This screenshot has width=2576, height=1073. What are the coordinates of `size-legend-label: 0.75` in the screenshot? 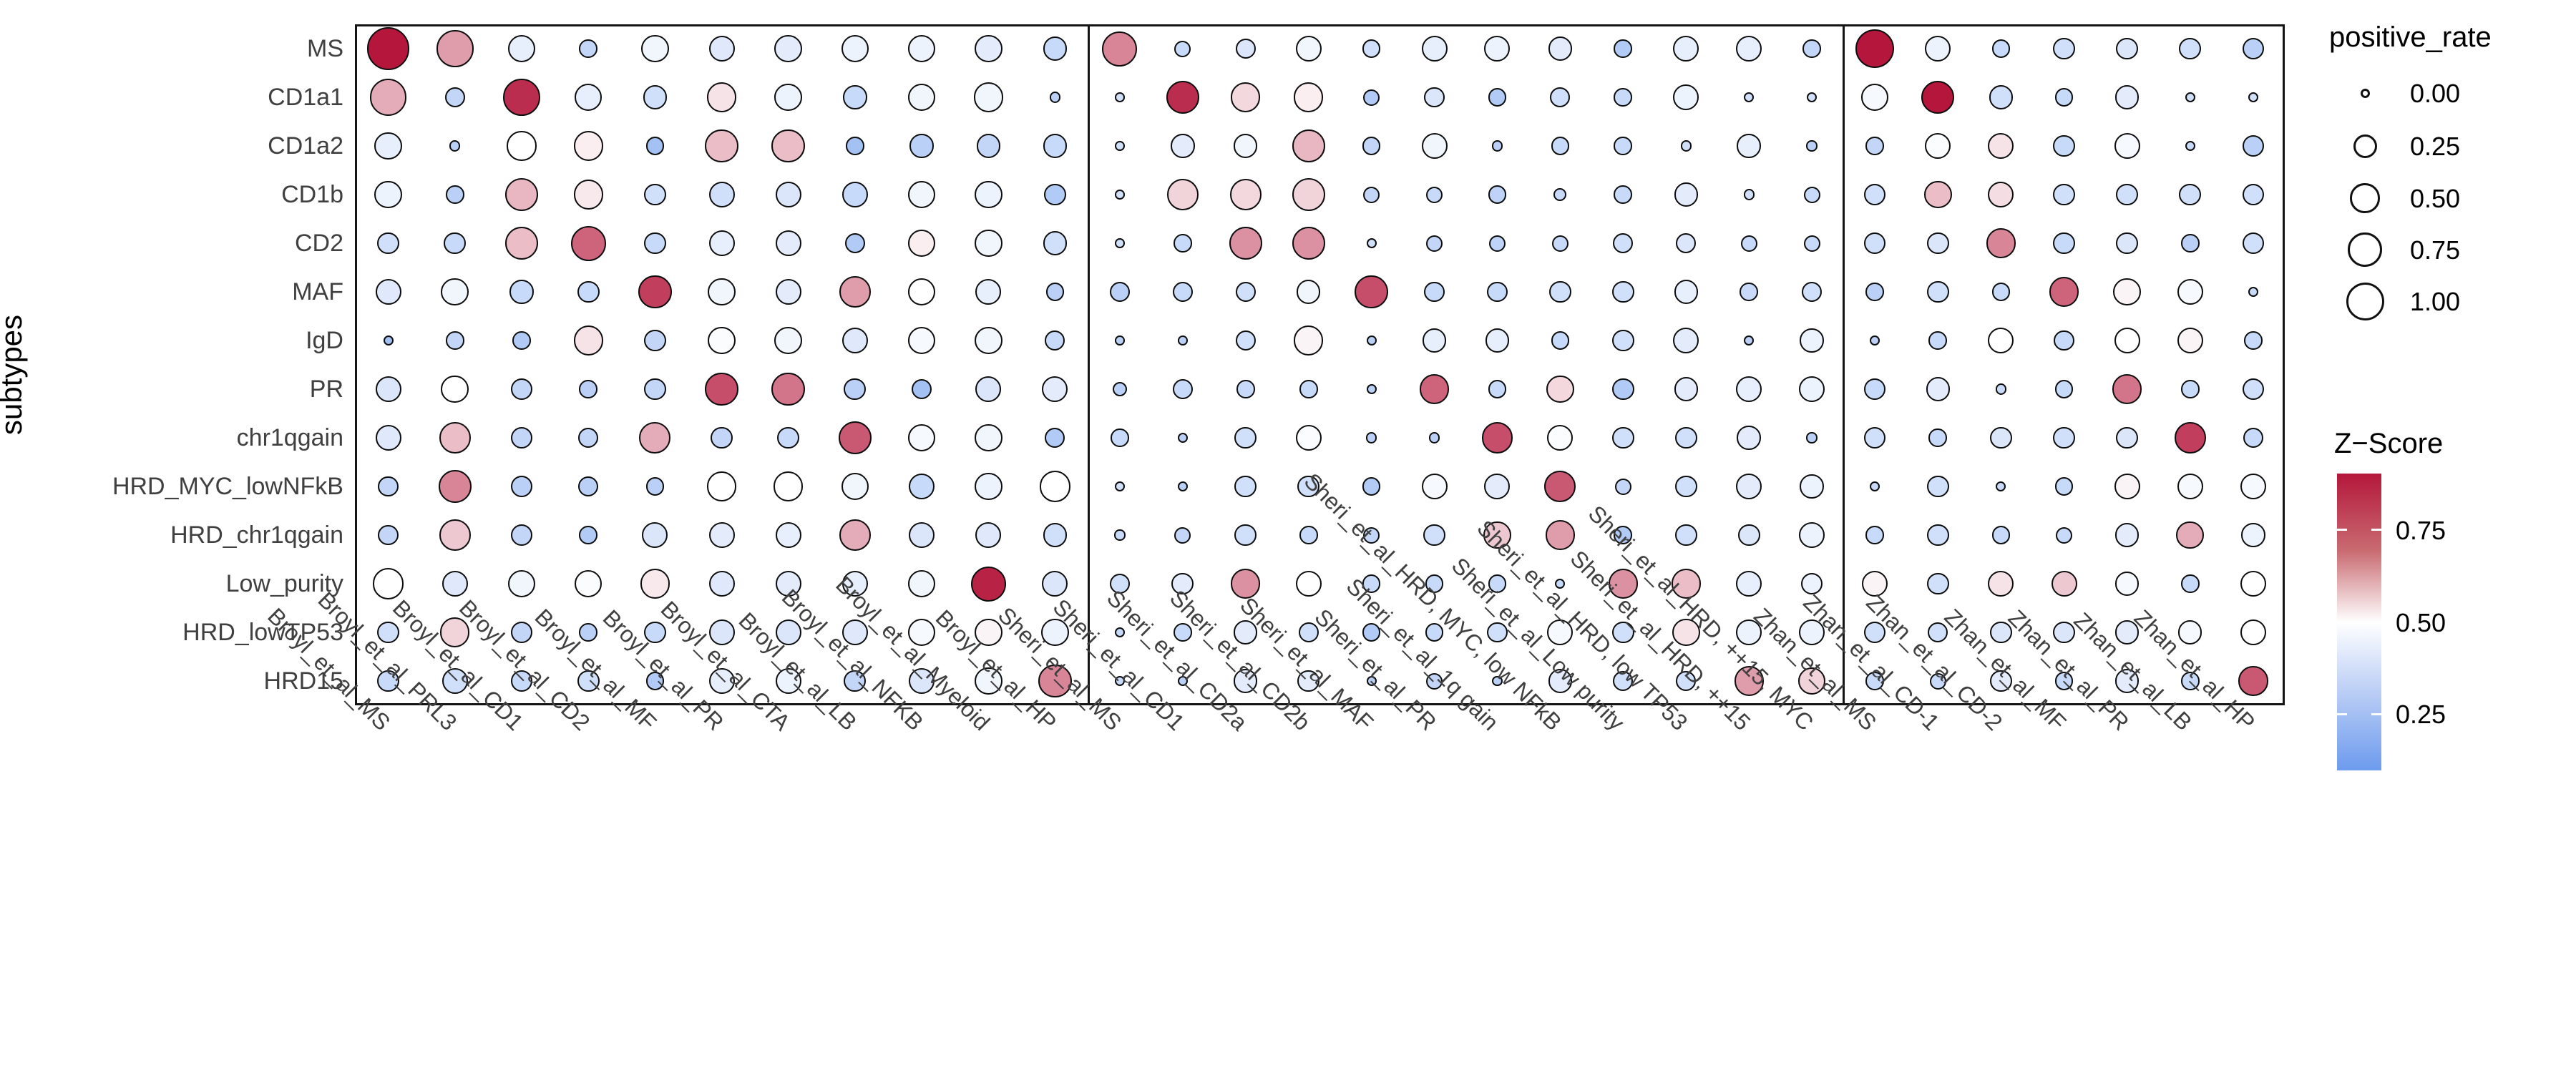 It's located at (2435, 250).